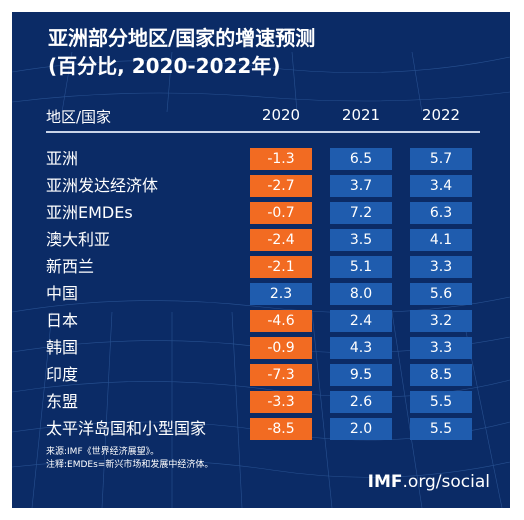  Describe the element at coordinates (62, 401) in the screenshot. I see `row-label: 东盟` at that location.